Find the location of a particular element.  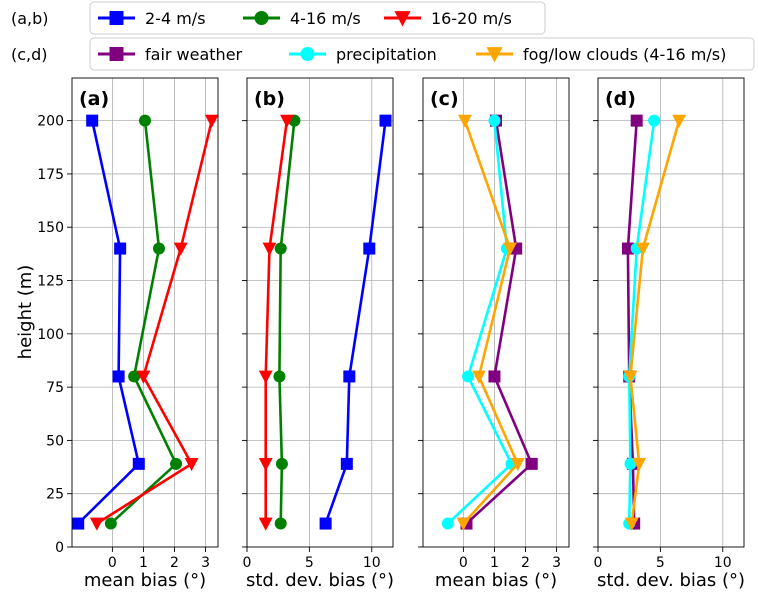

x-tick-label: 5 is located at coordinates (660, 563).